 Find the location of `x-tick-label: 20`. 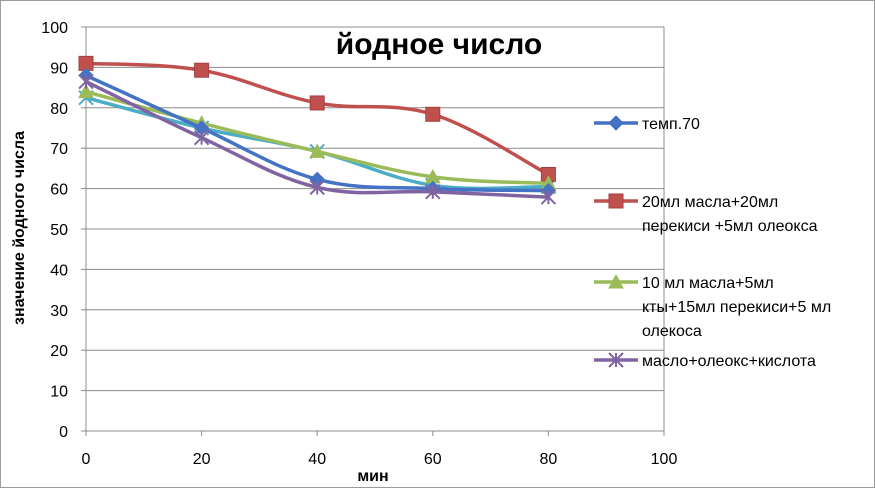

x-tick-label: 20 is located at coordinates (202, 459).